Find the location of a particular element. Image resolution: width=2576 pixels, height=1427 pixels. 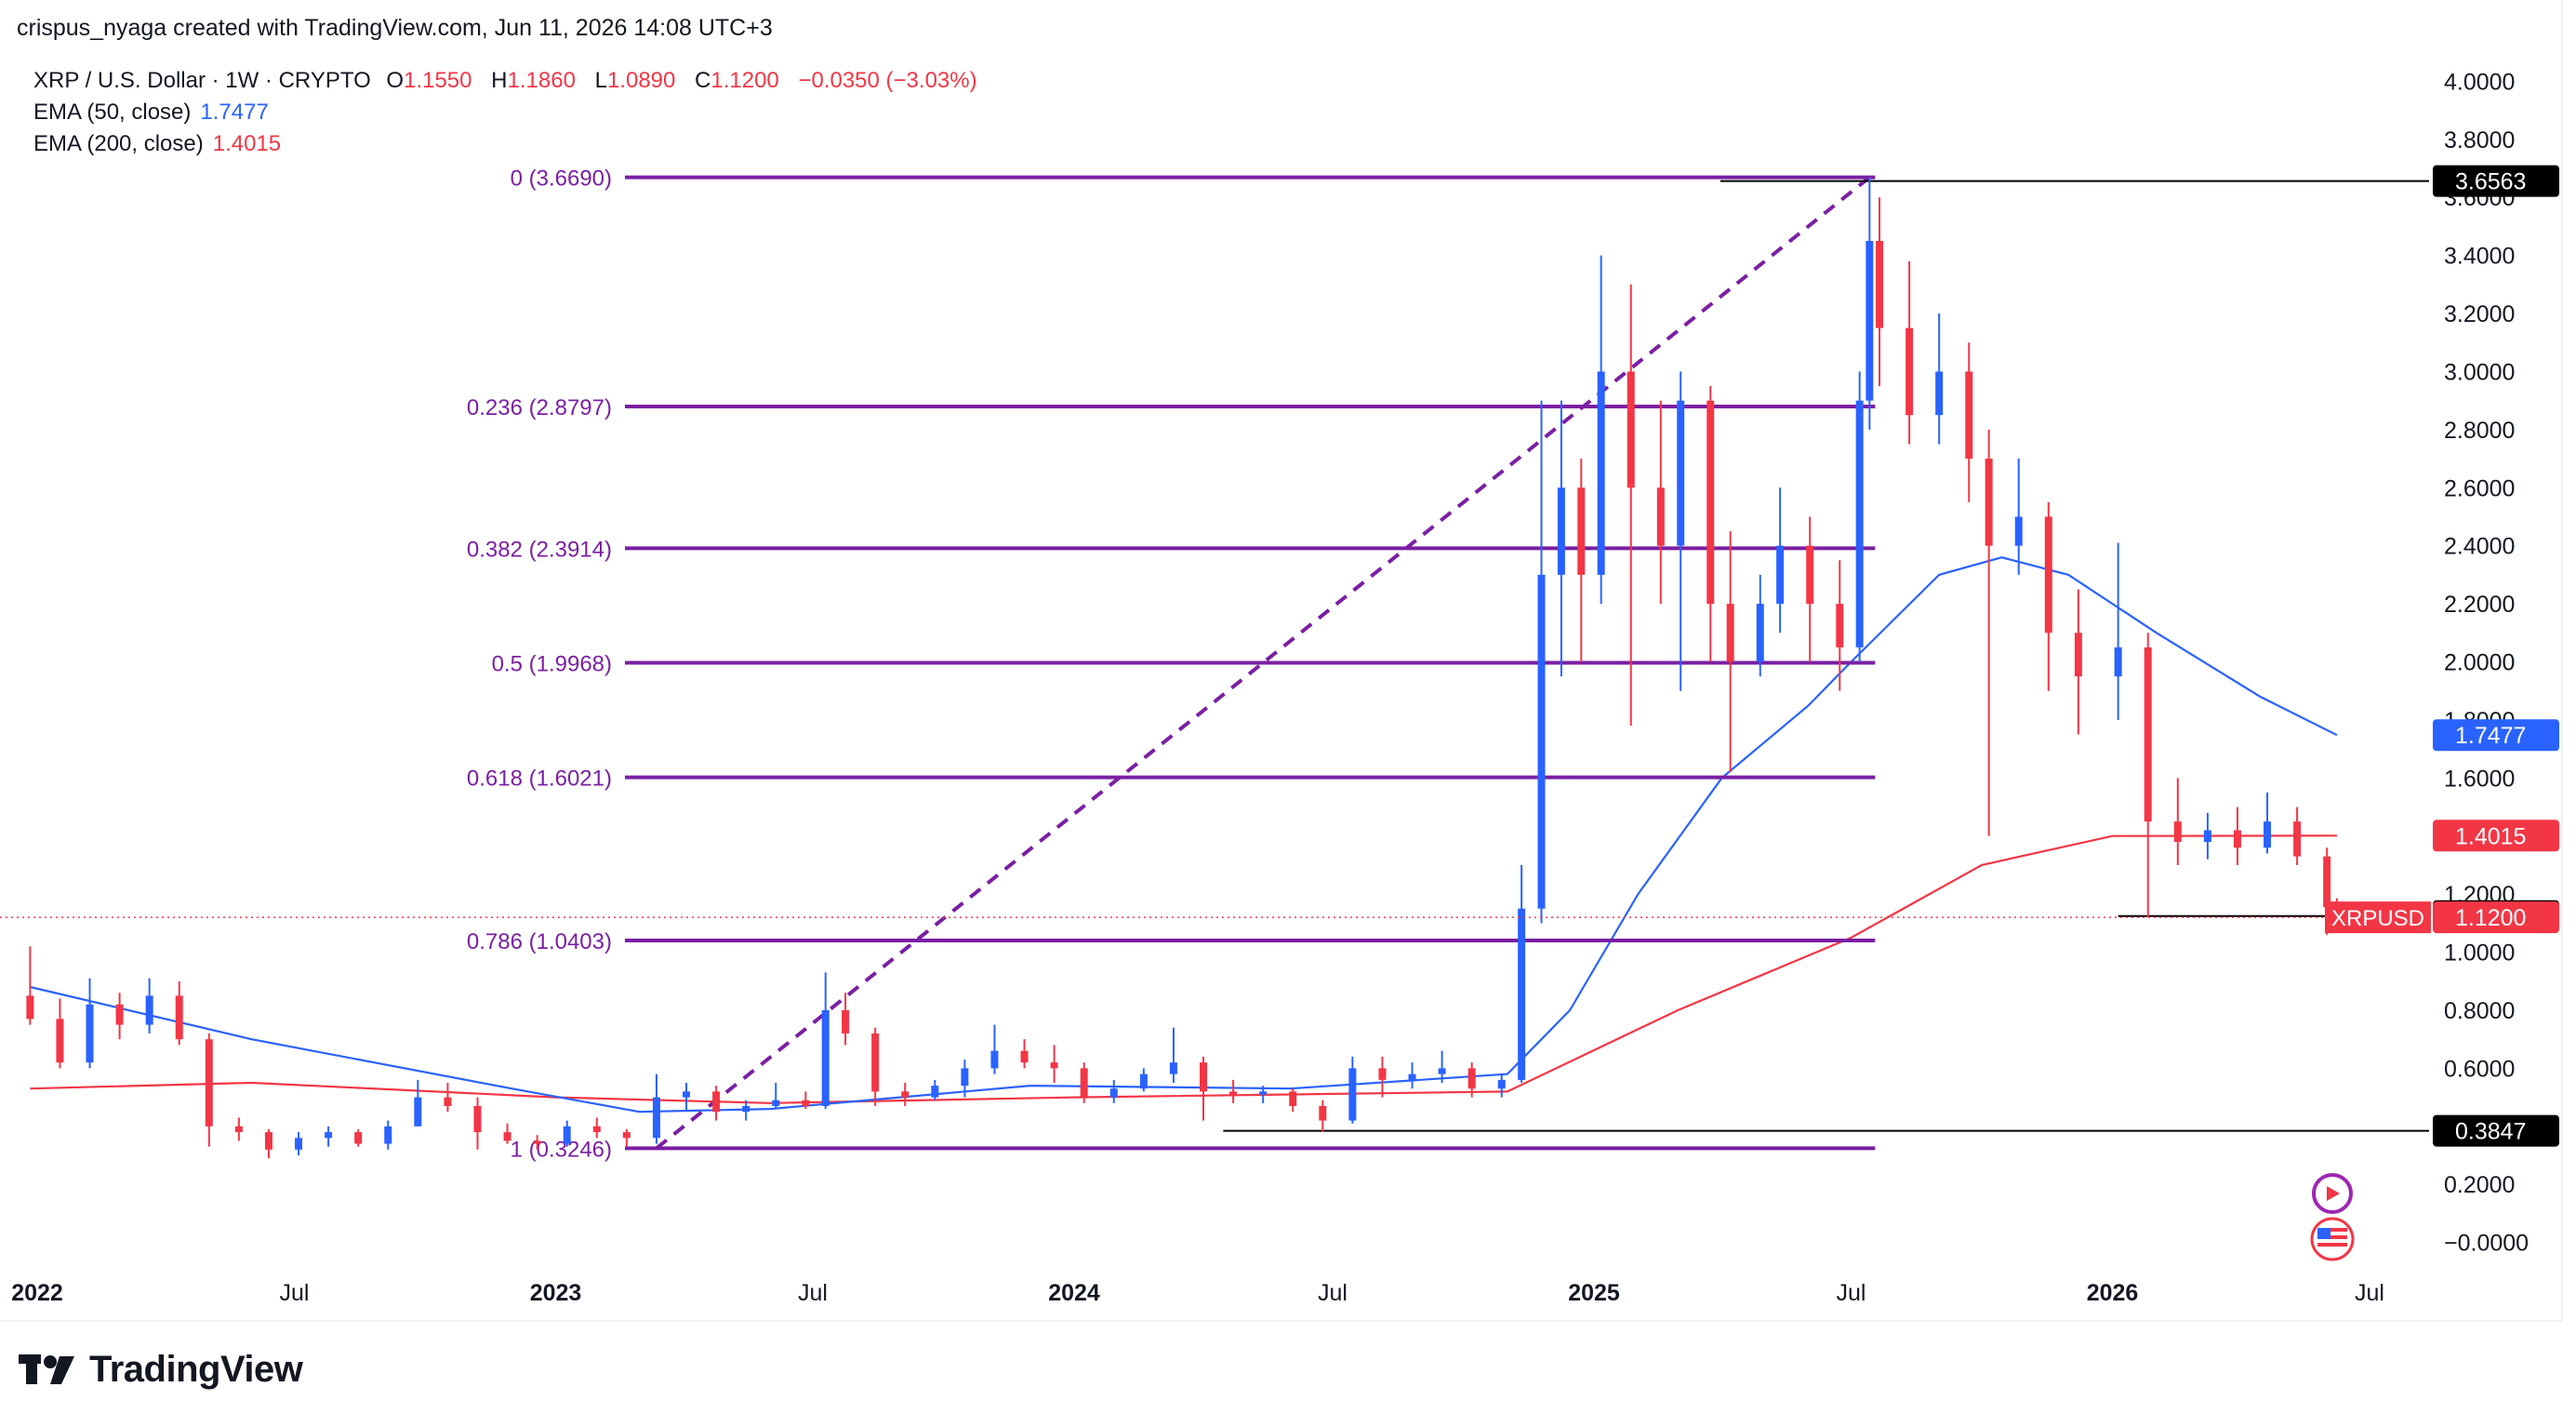

replay-icon is located at coordinates (2332, 1193).